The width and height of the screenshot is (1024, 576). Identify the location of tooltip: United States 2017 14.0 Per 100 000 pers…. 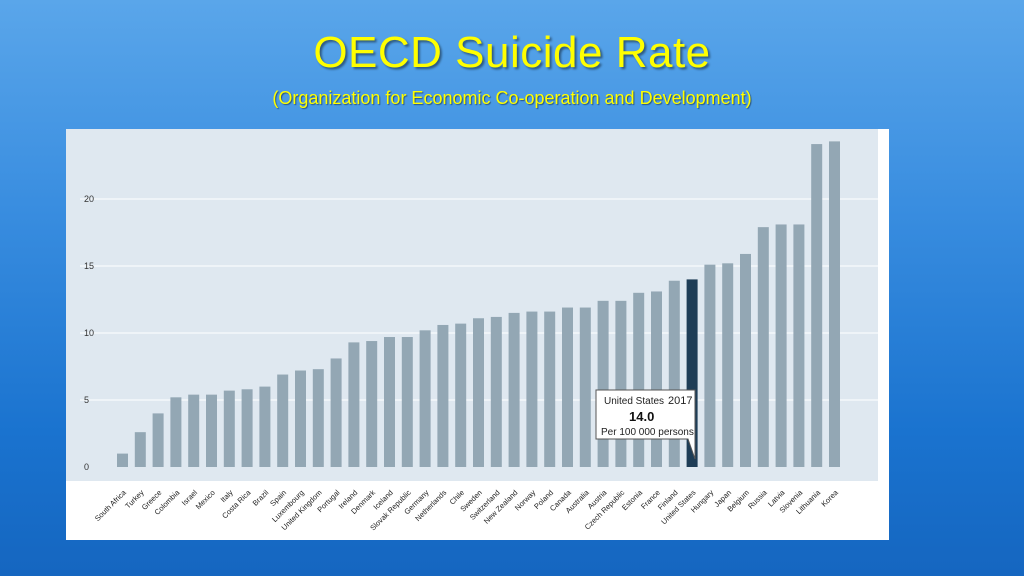
(645, 424).